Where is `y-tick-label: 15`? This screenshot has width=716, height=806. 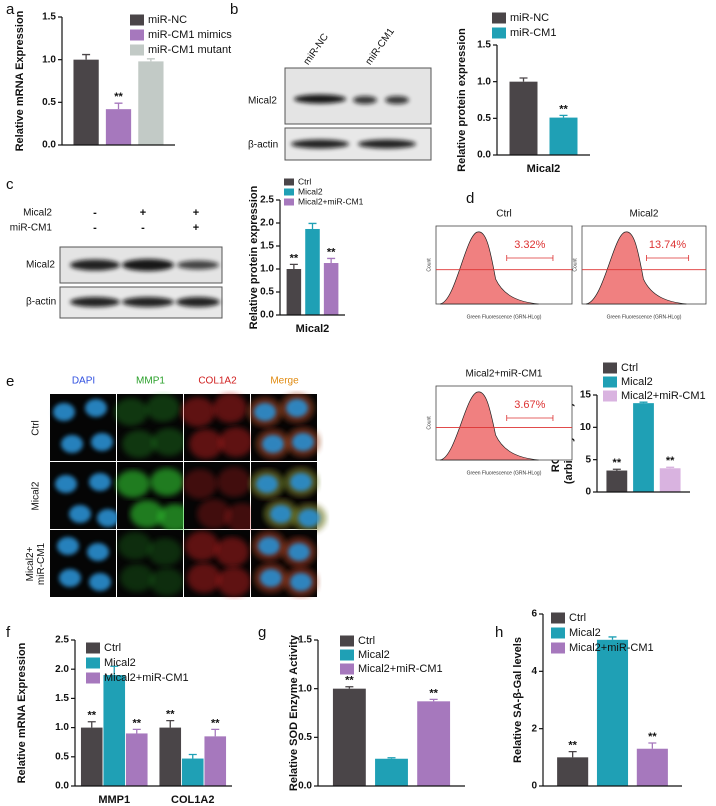
y-tick-label: 15 is located at coordinates (586, 395).